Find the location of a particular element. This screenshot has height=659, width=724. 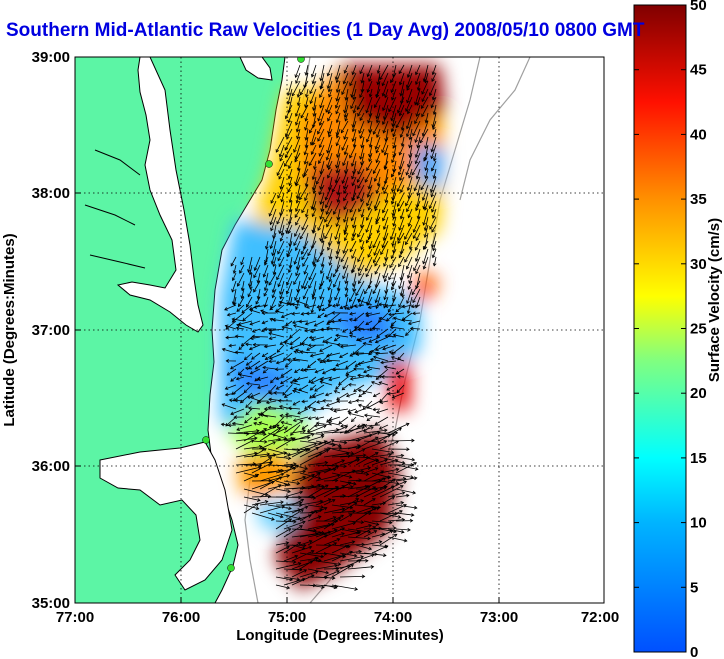

x-tick-label: 77:00 is located at coordinates (75, 617).